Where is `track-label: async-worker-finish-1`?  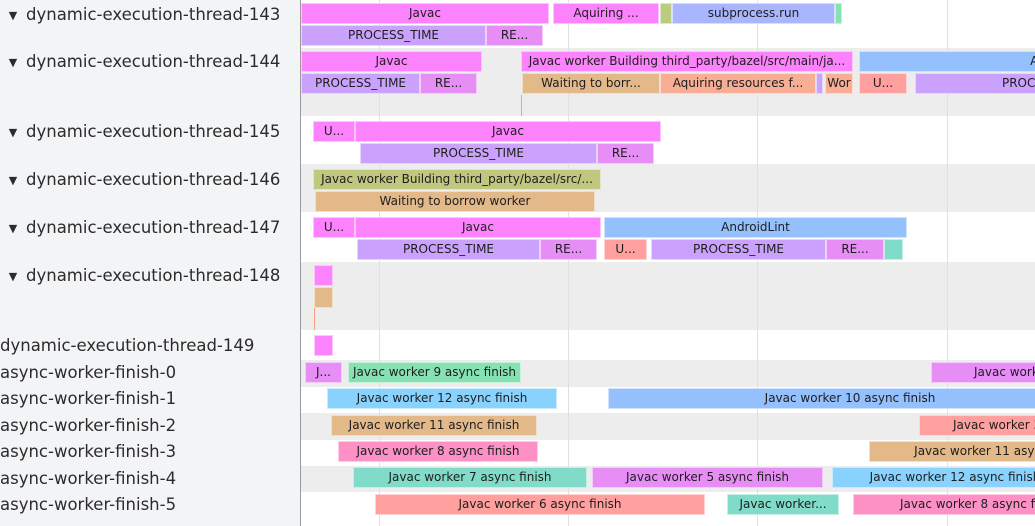
track-label: async-worker-finish-1 is located at coordinates (88, 399).